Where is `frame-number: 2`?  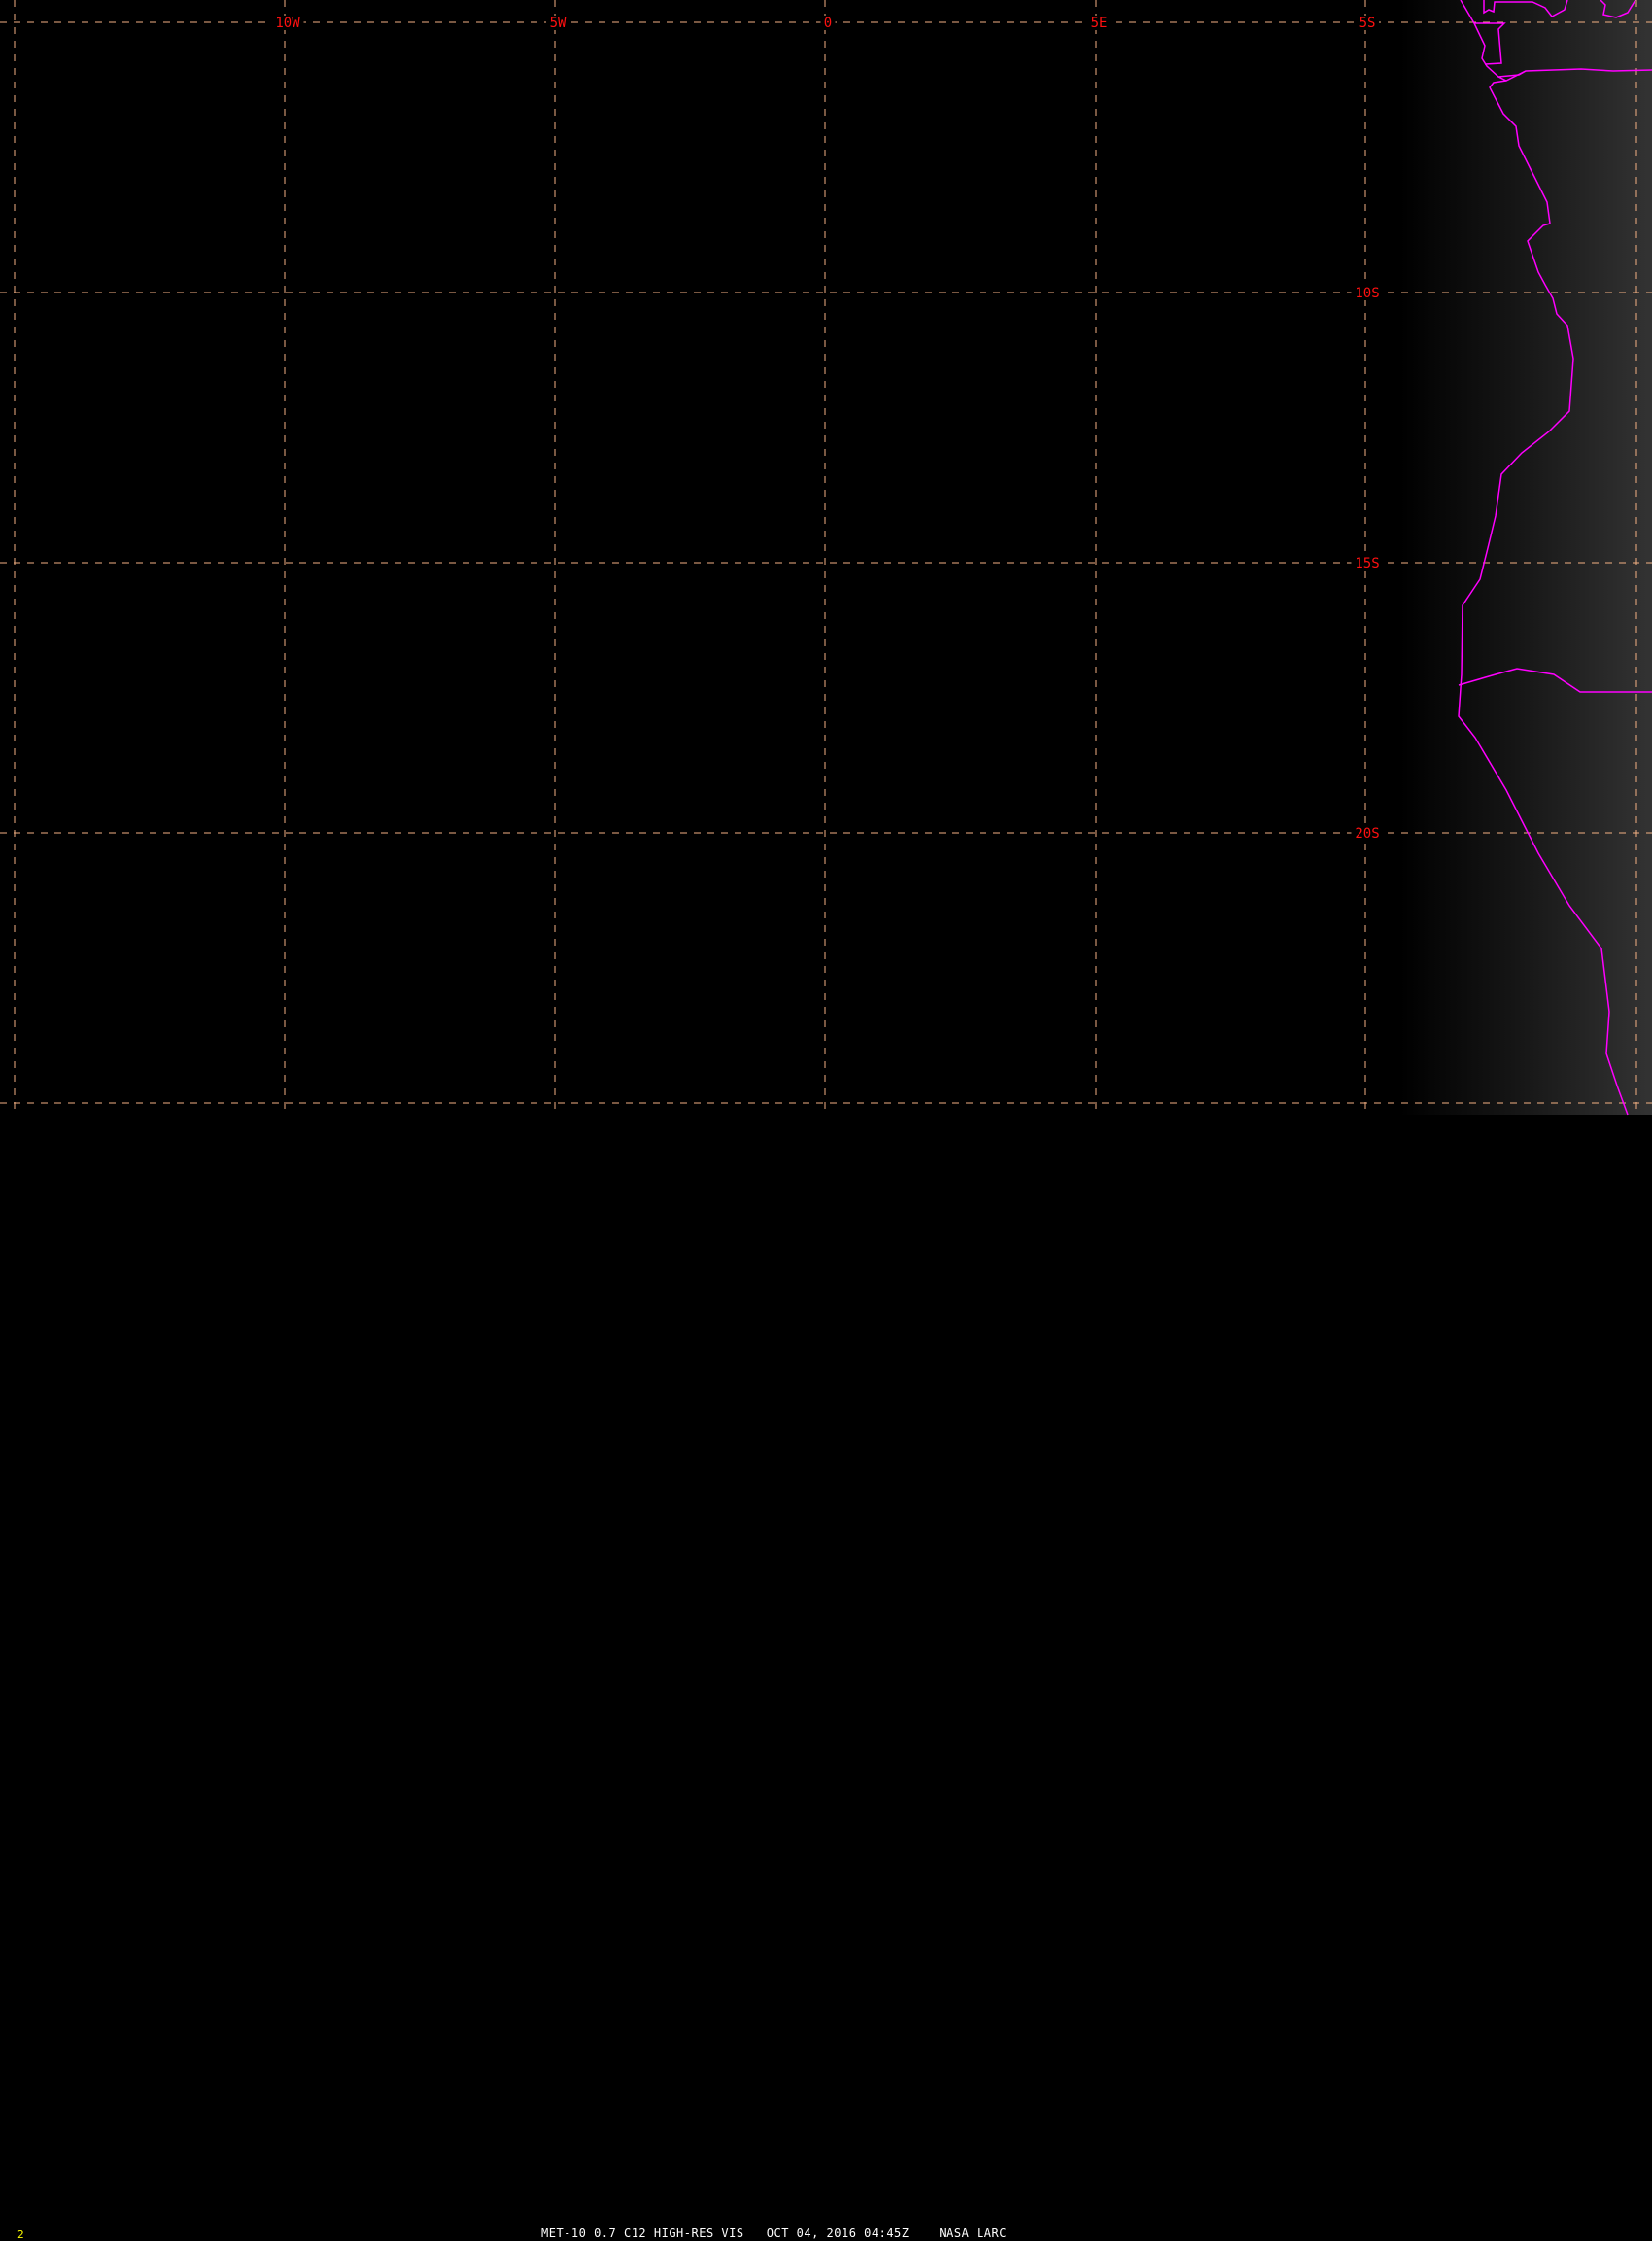 frame-number: 2 is located at coordinates (21, 2235).